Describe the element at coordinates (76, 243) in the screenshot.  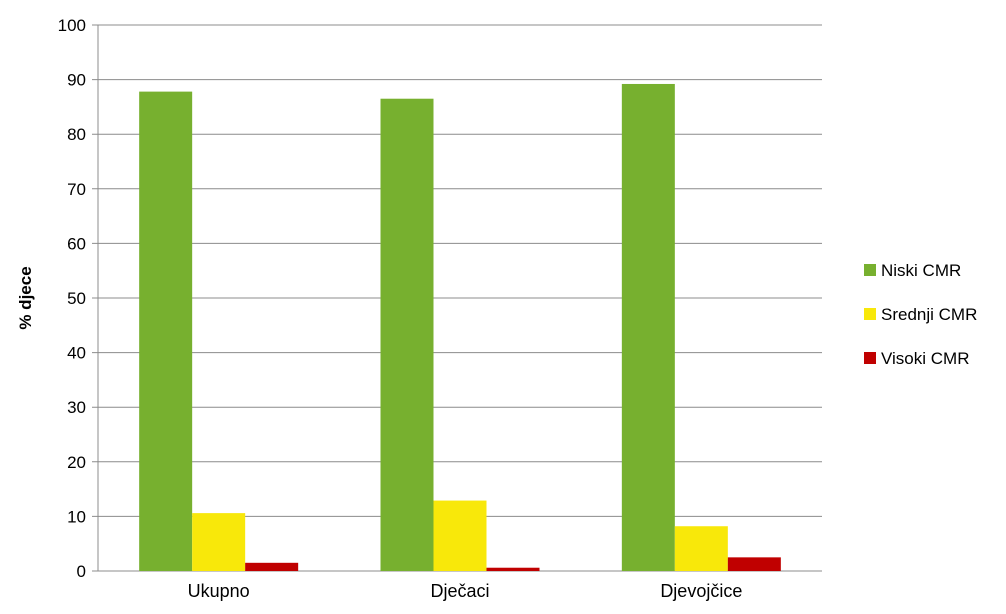
I see `y-tick-label: 60` at that location.